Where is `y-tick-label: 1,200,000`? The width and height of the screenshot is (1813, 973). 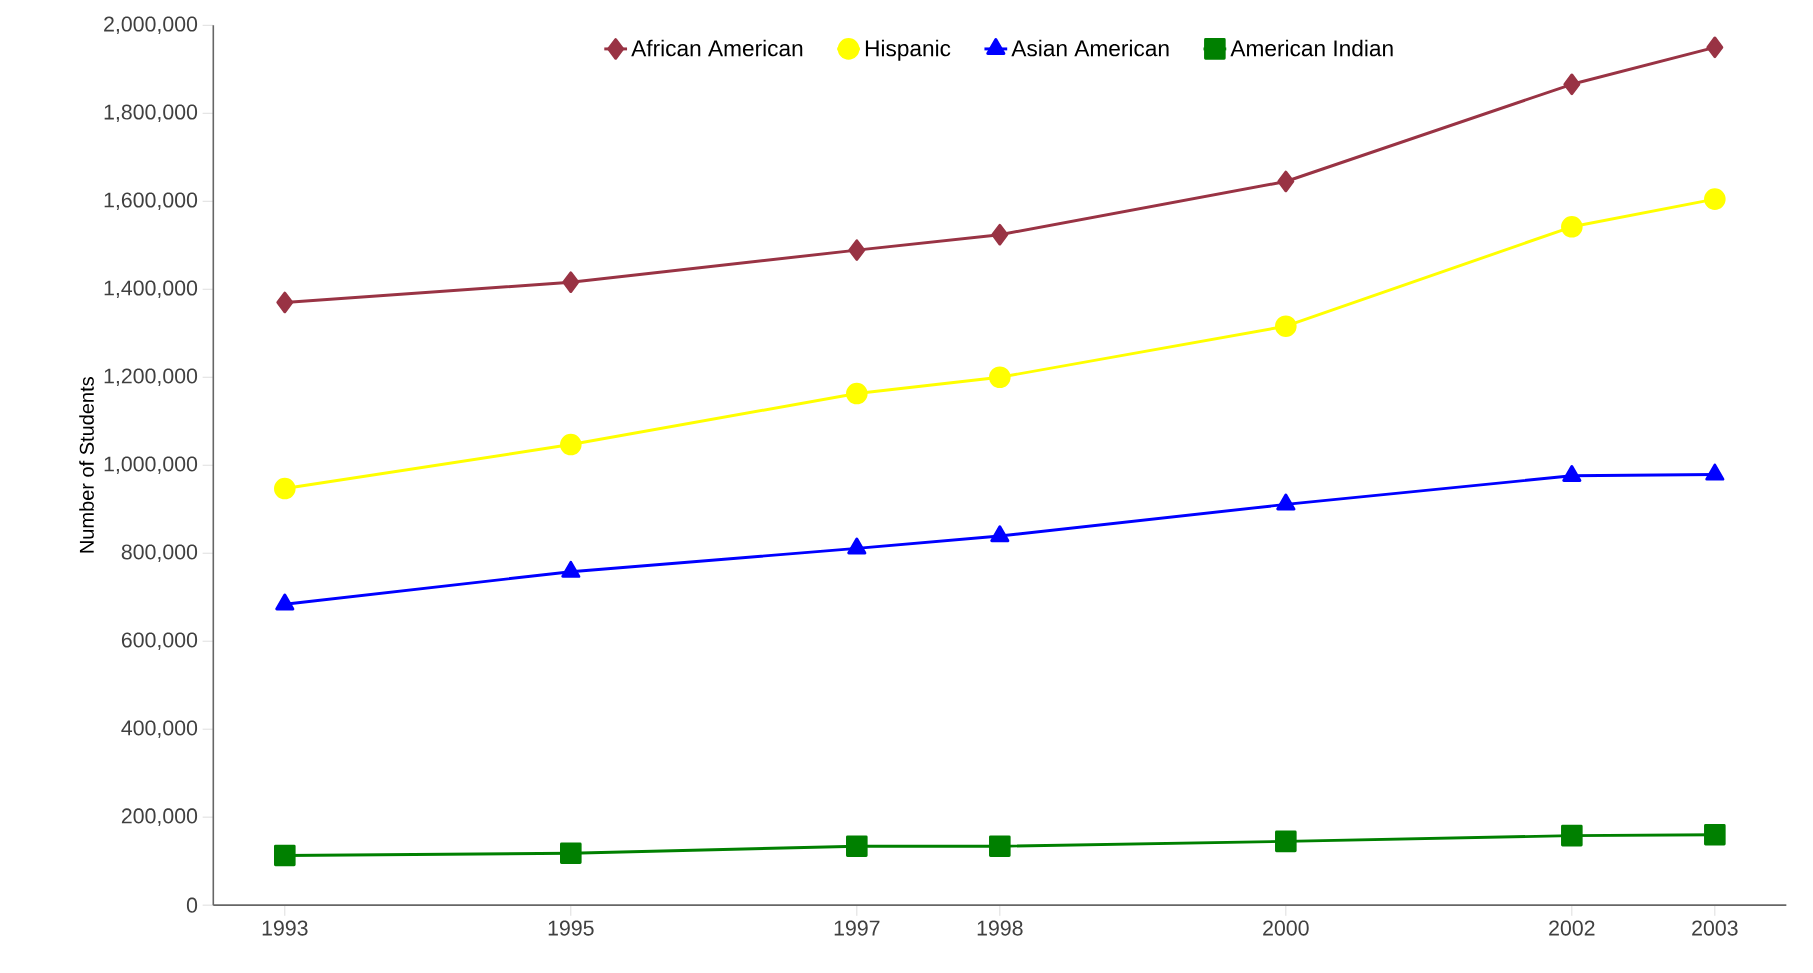 y-tick-label: 1,200,000 is located at coordinates (151, 377).